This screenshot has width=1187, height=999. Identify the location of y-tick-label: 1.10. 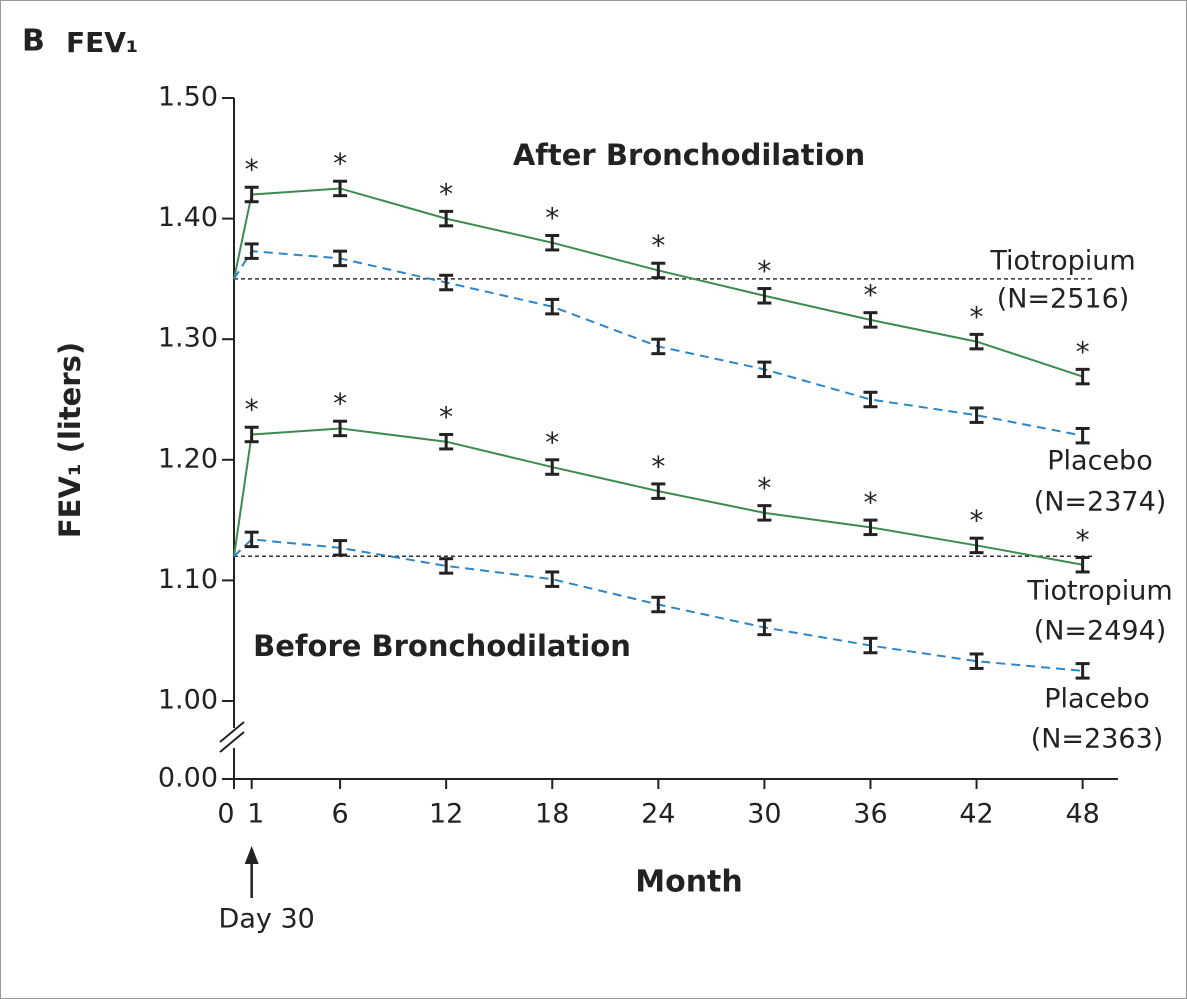
(188, 579).